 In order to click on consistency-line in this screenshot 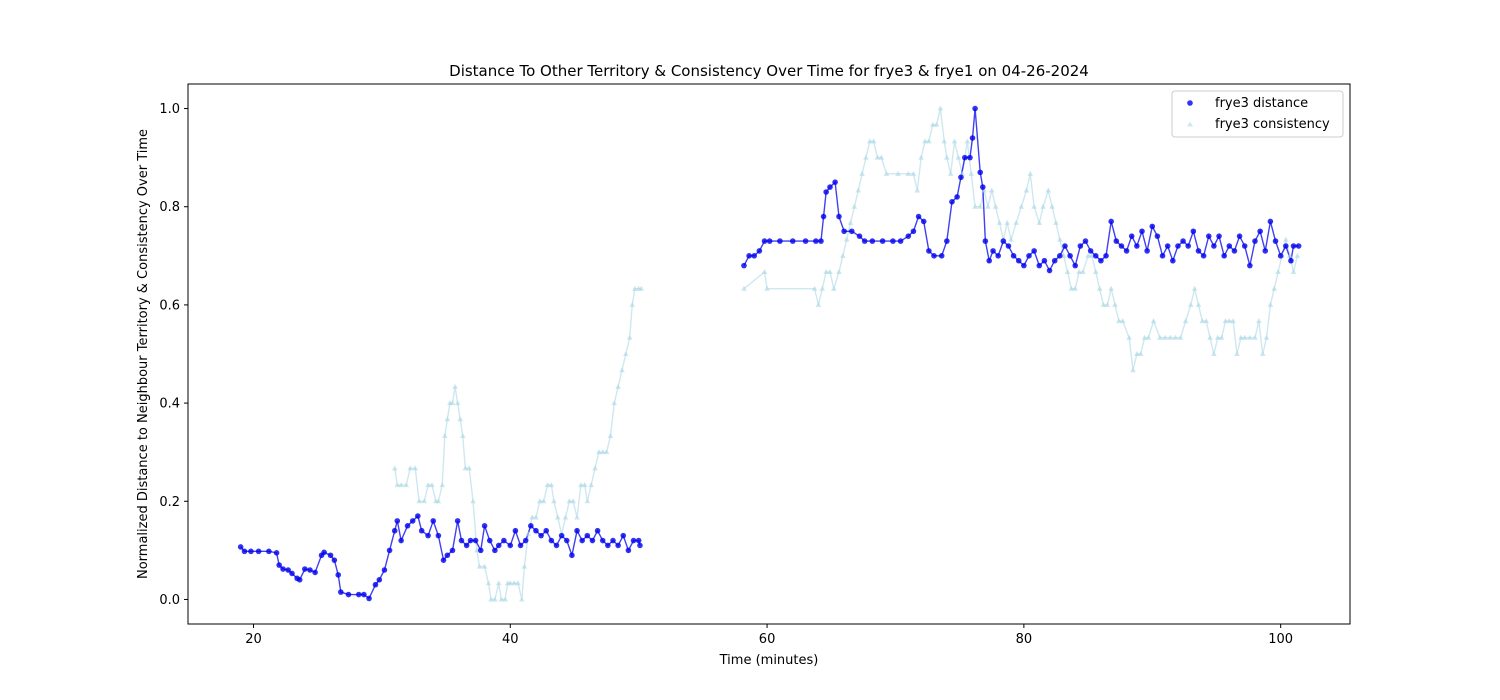, I will do `click(1021, 239)`.